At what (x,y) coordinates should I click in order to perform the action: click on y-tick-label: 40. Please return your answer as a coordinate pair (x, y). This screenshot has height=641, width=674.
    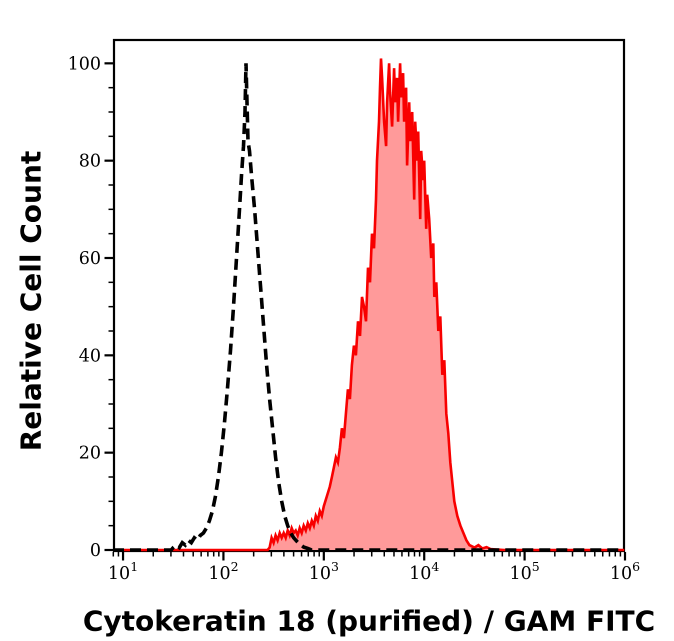
    Looking at the image, I should click on (90, 356).